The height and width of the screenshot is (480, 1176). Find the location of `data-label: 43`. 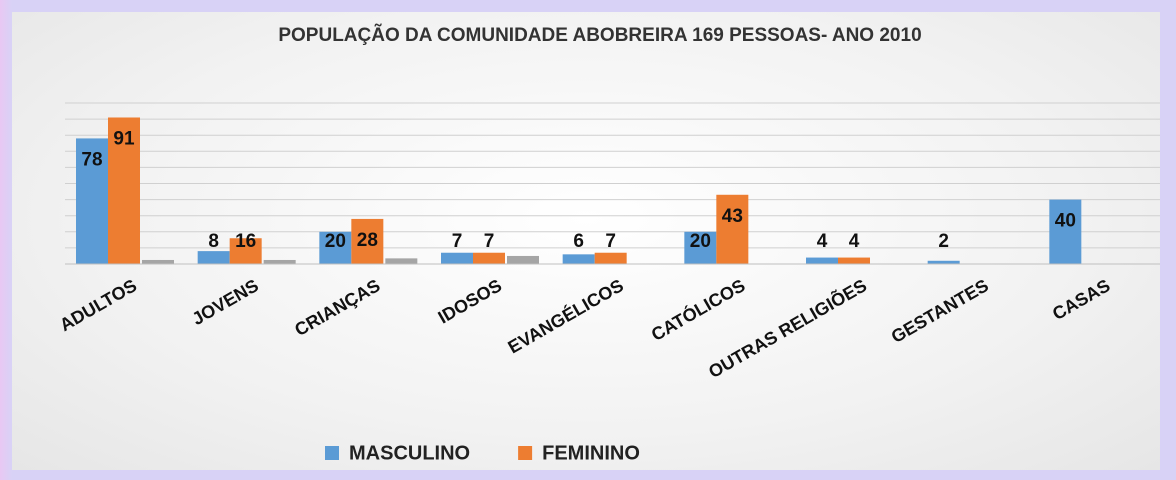

data-label: 43 is located at coordinates (732, 216).